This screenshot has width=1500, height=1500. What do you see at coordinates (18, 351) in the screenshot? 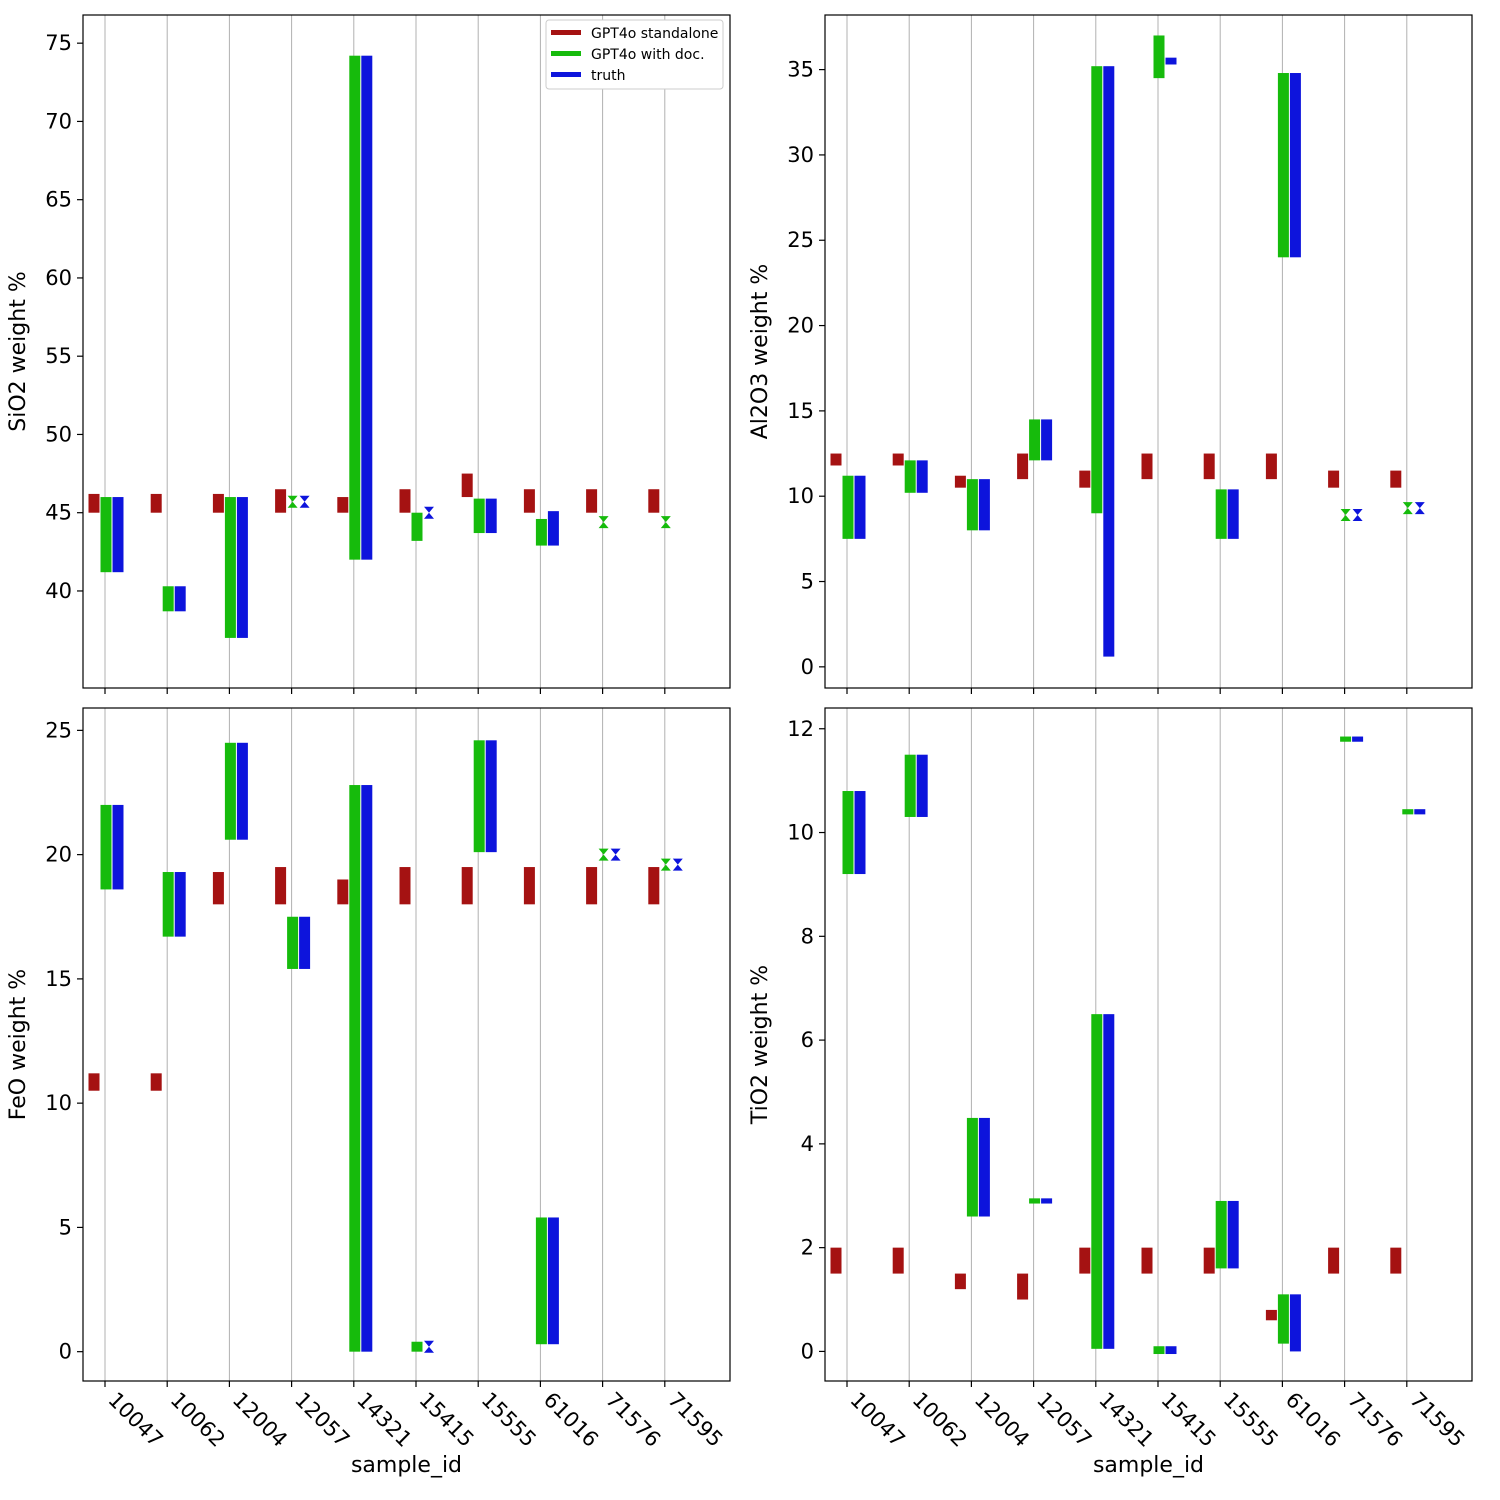
I see `y-axis-label: SiO2 weight %` at bounding box center [18, 351].